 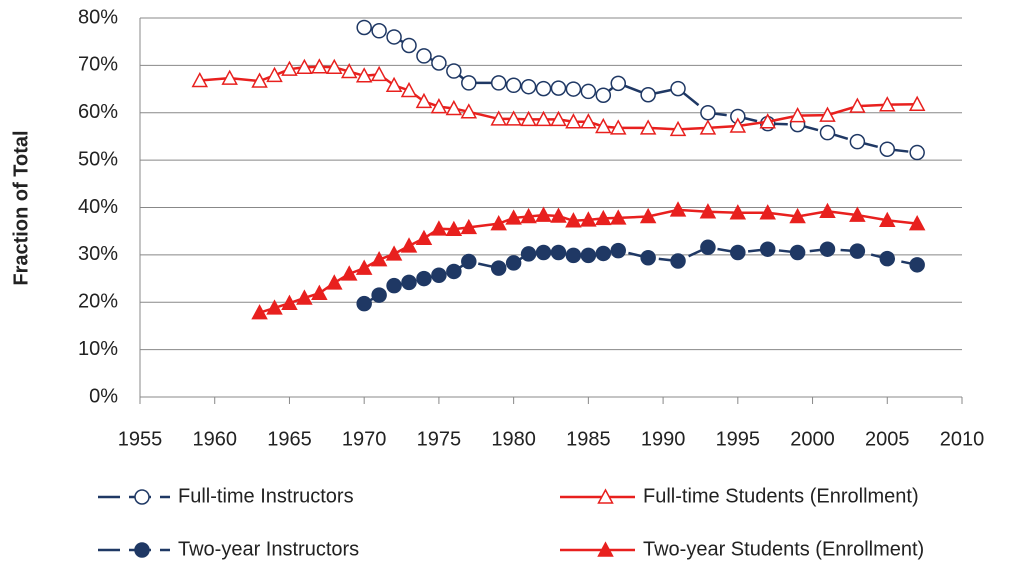 What do you see at coordinates (98, 159) in the screenshot?
I see `y-tick-label: 50%` at bounding box center [98, 159].